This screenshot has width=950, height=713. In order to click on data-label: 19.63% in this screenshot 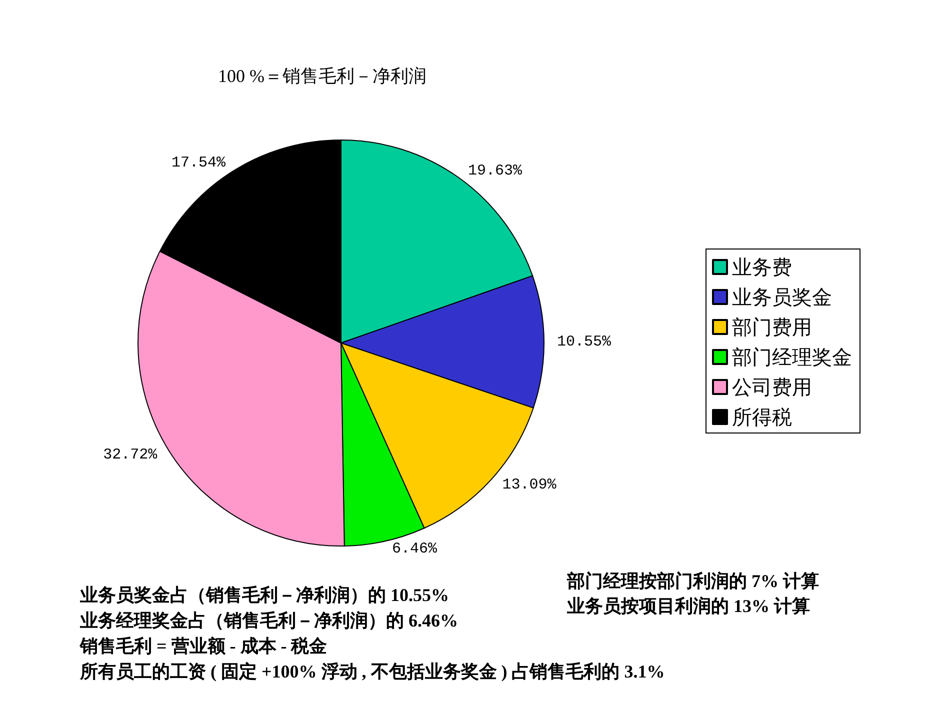, I will do `click(496, 171)`.